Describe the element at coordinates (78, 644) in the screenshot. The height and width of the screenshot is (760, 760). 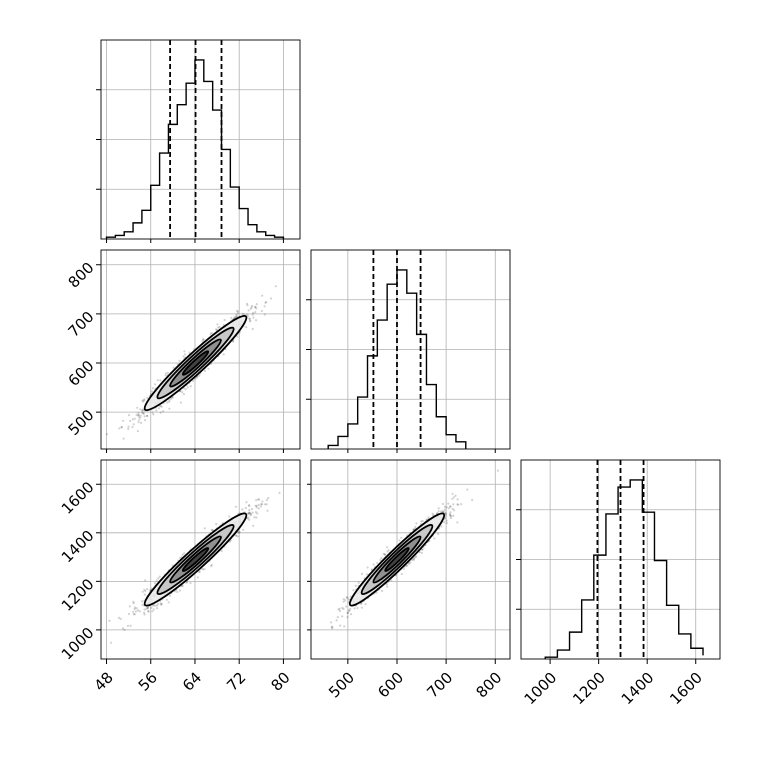
I see `y-tick-label: 1000` at that location.